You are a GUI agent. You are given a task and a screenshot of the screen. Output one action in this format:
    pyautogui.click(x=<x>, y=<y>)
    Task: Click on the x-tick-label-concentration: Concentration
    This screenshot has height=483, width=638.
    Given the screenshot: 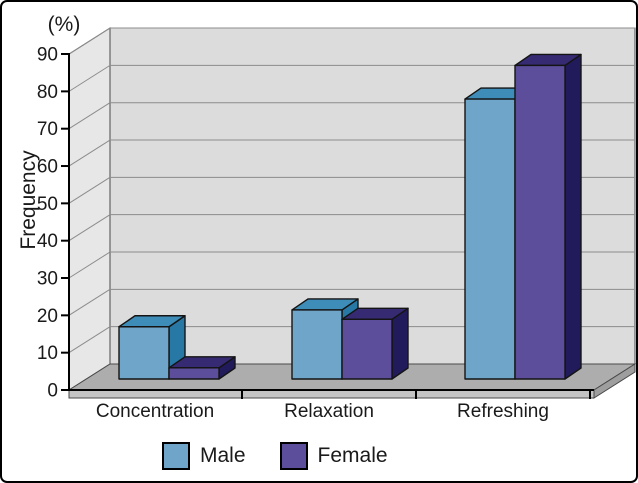 What is the action you would take?
    pyautogui.click(x=155, y=411)
    